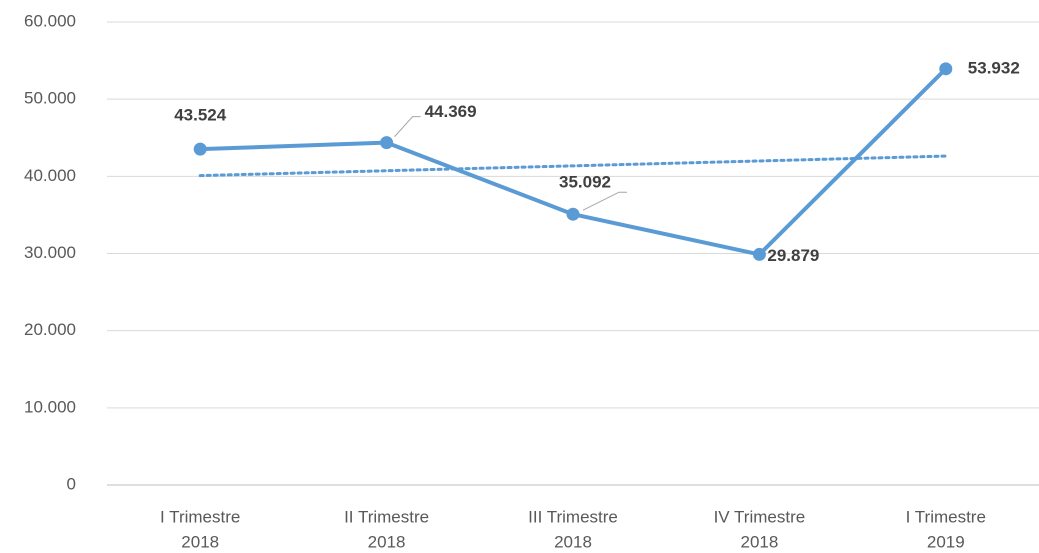 This screenshot has height=553, width=1039. Describe the element at coordinates (71, 483) in the screenshot. I see `y-tick-label: 0` at that location.